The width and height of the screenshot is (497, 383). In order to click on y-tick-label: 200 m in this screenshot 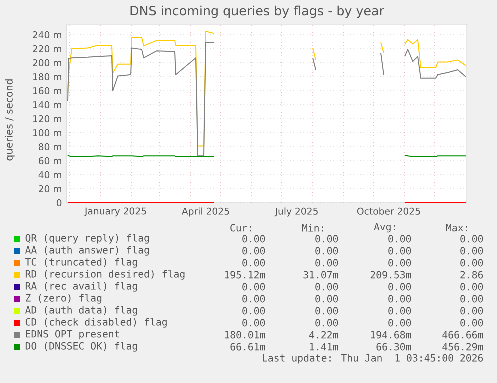, I will do `click(47, 63)`.